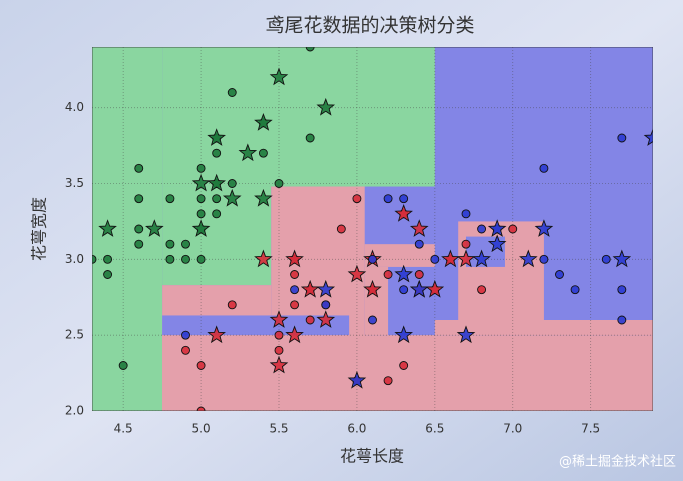 The height and width of the screenshot is (481, 683). Describe the element at coordinates (617, 462) in the screenshot. I see `watermark: @稀土掘金技术社区` at that location.